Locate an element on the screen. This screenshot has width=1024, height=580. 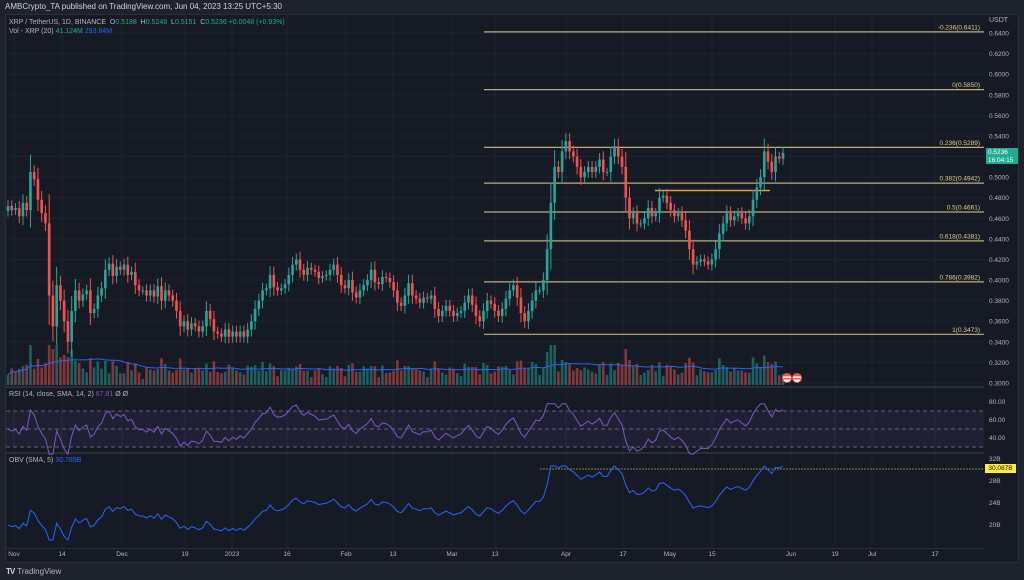
volume-legend: Vol - XRP (20) 41.124M 293.84M is located at coordinates (60, 31).